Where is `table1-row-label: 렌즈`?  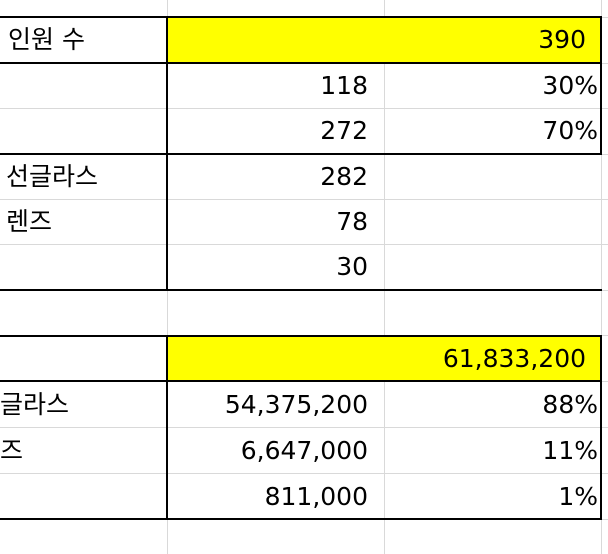
table1-row-label: 렌즈 is located at coordinates (29, 221).